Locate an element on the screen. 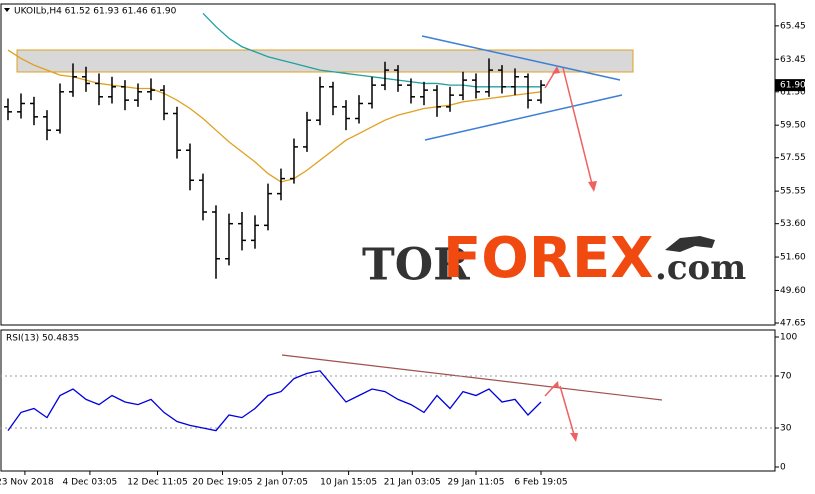 The height and width of the screenshot is (494, 815). x-tick-label: 21 Jan 03:05 is located at coordinates (412, 483).